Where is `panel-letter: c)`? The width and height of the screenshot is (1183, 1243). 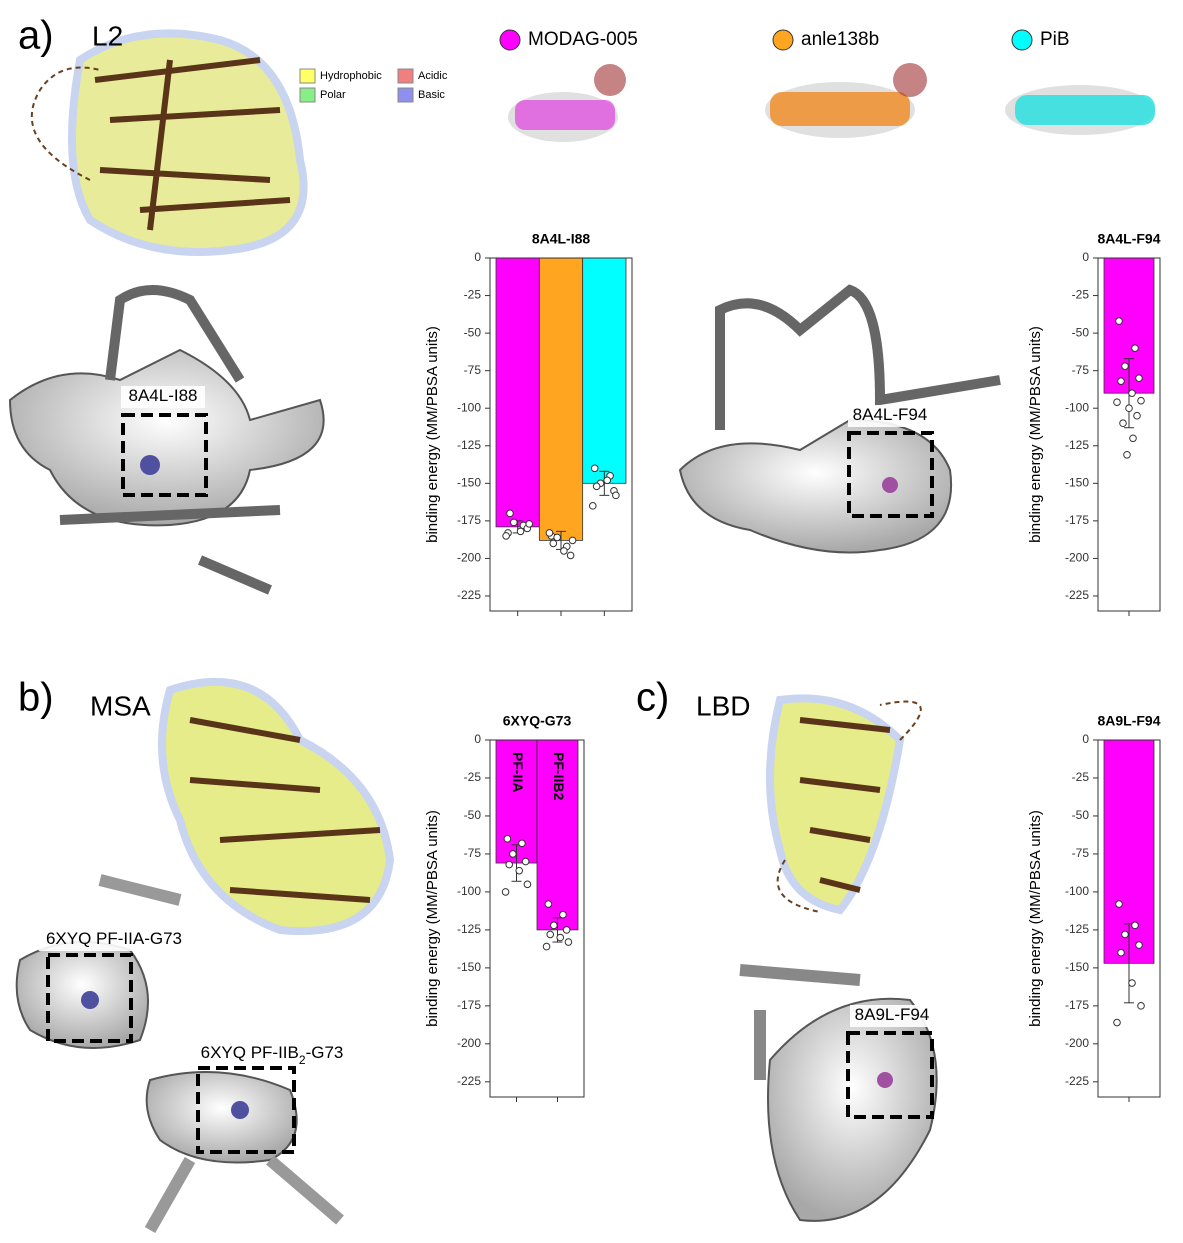
panel-letter: c) is located at coordinates (652, 698).